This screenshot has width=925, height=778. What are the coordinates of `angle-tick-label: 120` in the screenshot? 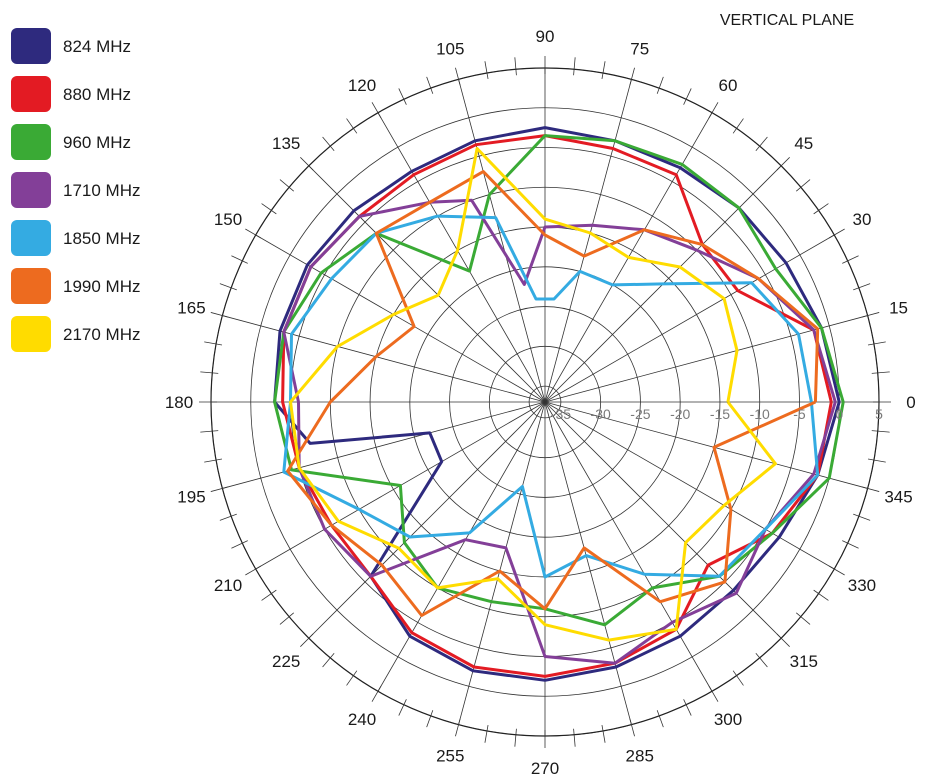 It's located at (362, 85).